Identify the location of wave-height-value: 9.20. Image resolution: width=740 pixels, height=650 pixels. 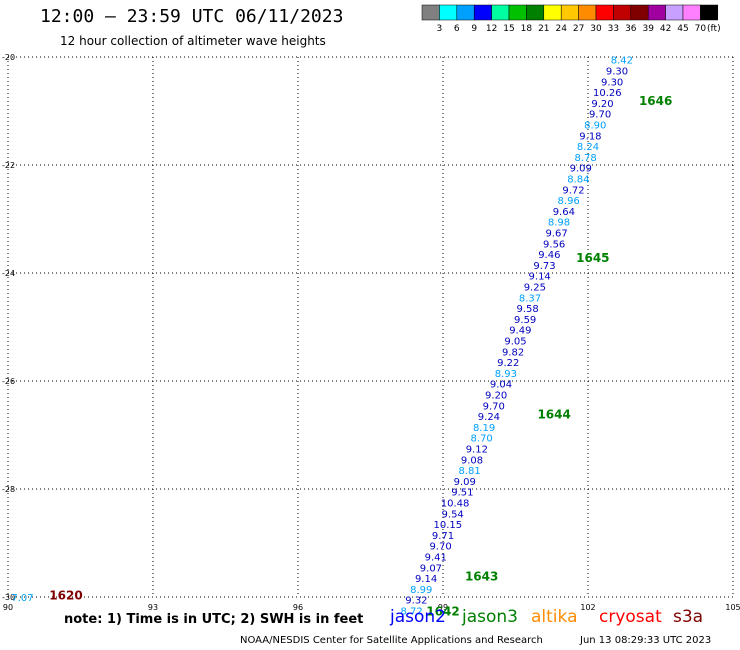
(496, 396).